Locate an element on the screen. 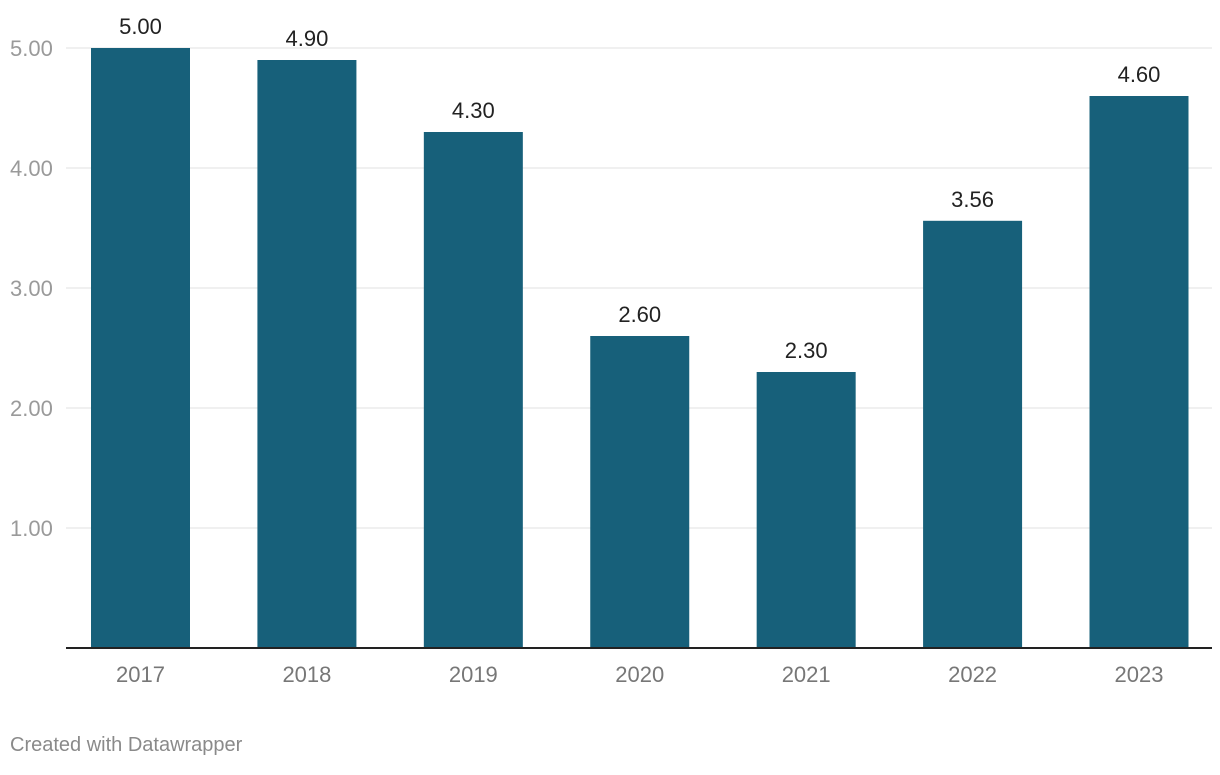  value-label: 5.00 is located at coordinates (140, 26).